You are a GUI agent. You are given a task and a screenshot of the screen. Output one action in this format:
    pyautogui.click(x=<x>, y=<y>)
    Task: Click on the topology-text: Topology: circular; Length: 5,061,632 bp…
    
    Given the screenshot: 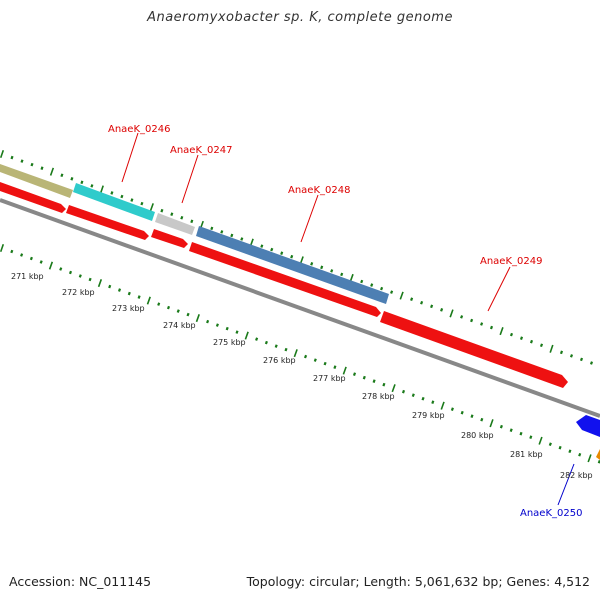 What is the action you would take?
    pyautogui.click(x=418, y=581)
    